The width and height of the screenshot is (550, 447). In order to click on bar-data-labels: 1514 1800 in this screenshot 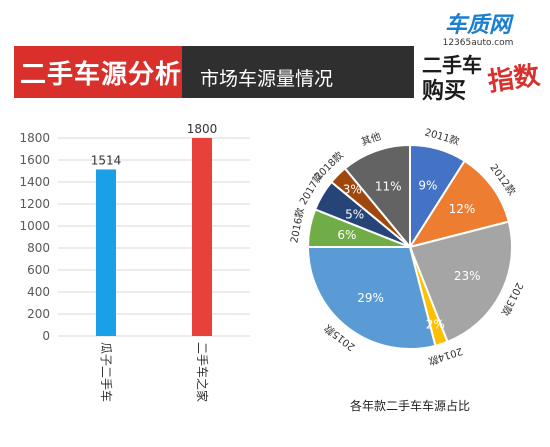, I will do `click(154, 144)`.